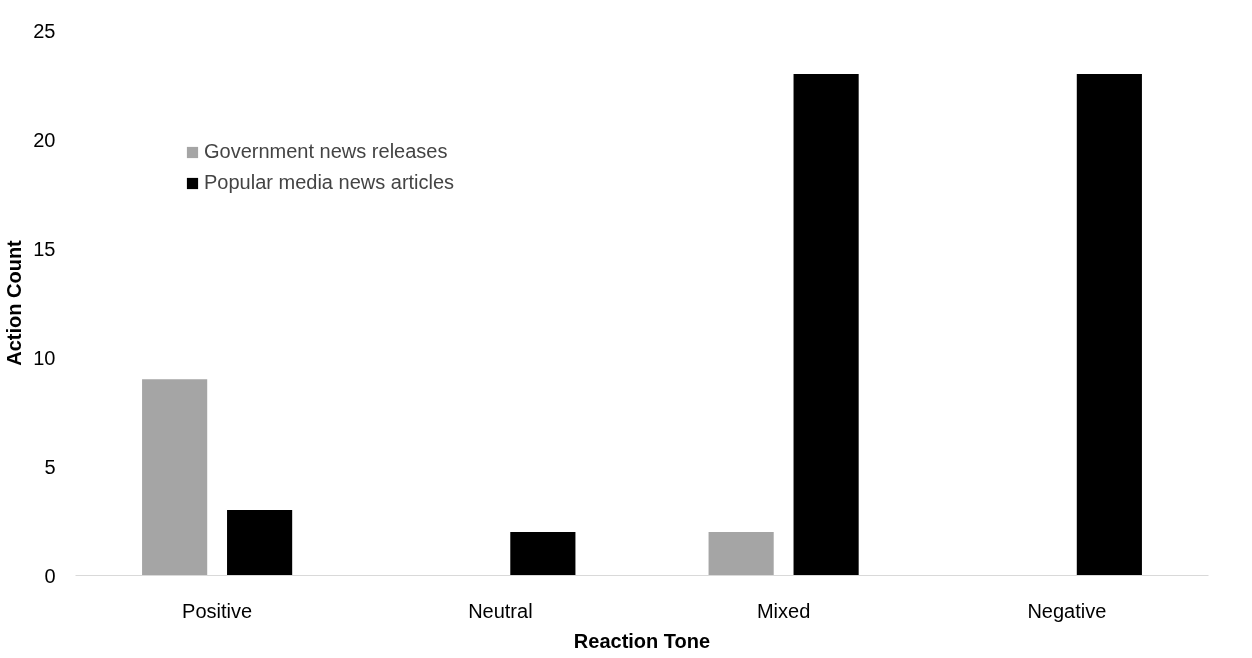 This screenshot has width=1252, height=658. I want to click on y-tick-label: 15, so click(44, 248).